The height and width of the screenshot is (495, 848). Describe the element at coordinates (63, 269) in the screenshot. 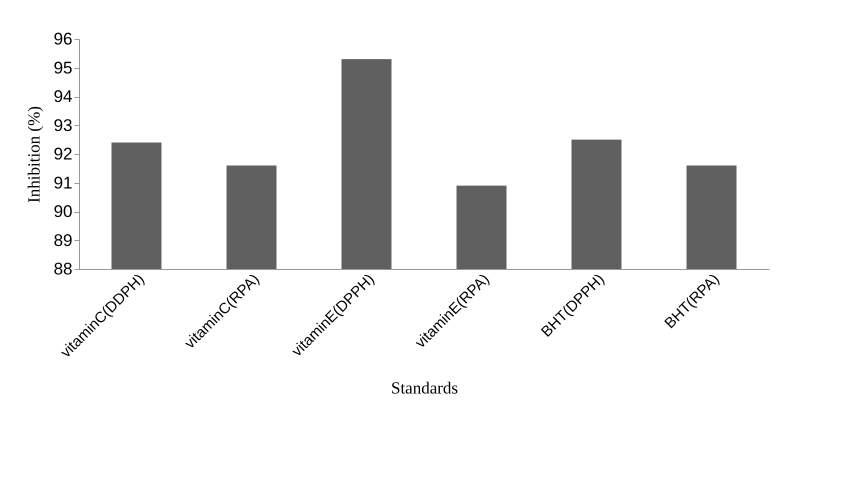

I see `y-tick-label: 88` at that location.